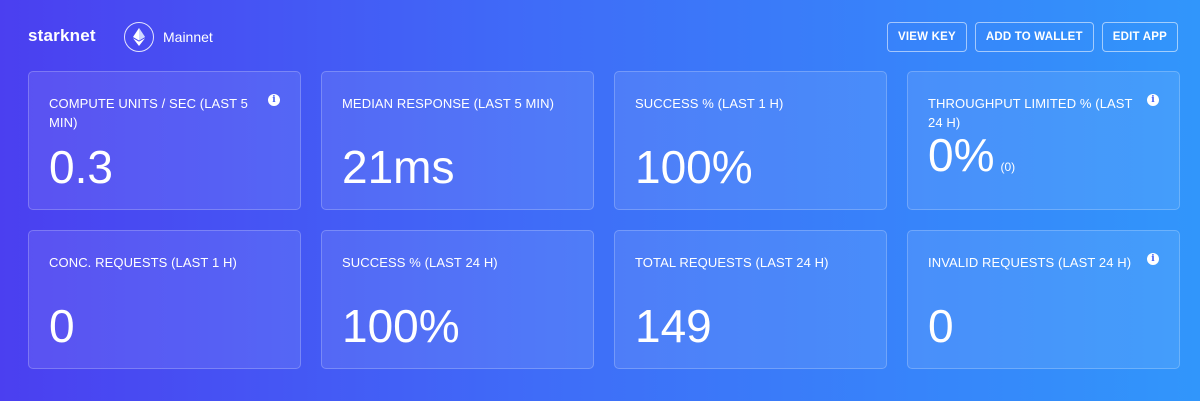 Image resolution: width=1200 pixels, height=401 pixels. Describe the element at coordinates (1008, 167) in the screenshot. I see `metric-sub-value: (0)` at that location.